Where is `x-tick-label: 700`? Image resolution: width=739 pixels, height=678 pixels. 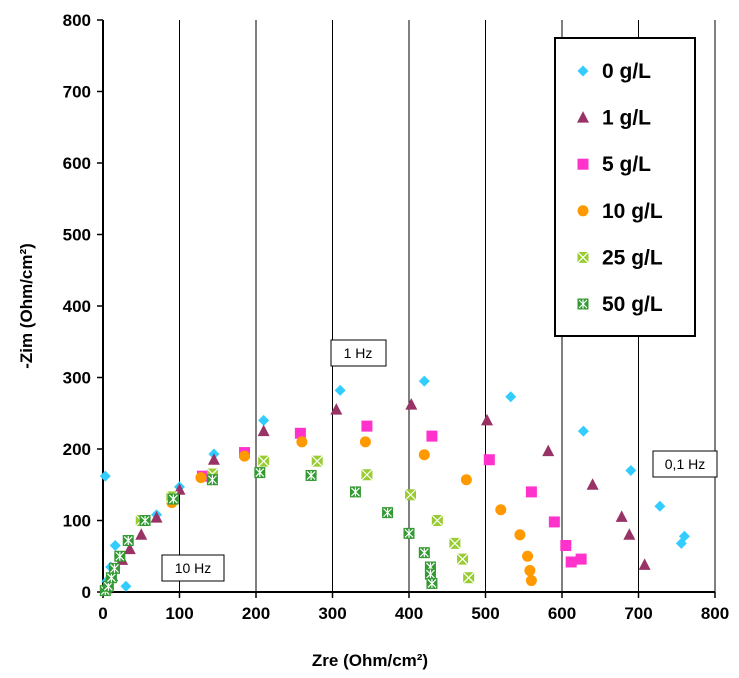
x-tick-label: 700 is located at coordinates (638, 613).